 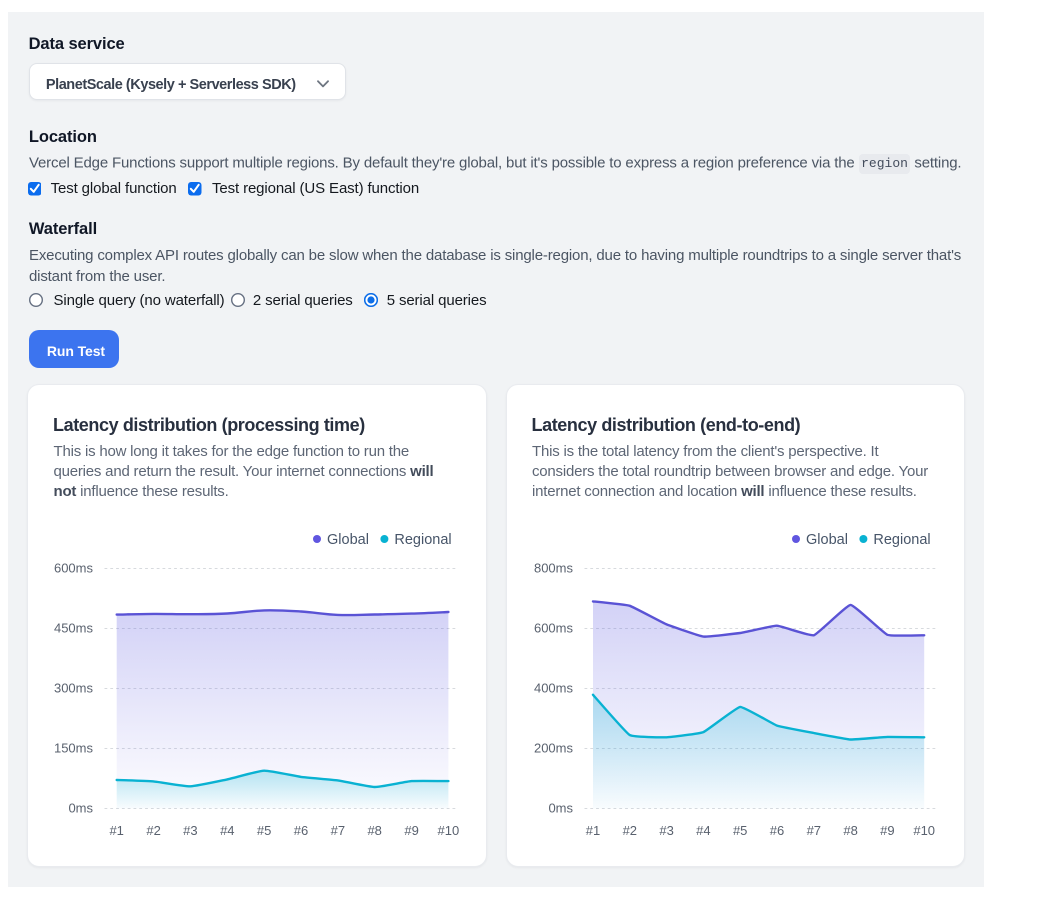 What do you see at coordinates (74, 748) in the screenshot?
I see `svg-text: 150ms` at bounding box center [74, 748].